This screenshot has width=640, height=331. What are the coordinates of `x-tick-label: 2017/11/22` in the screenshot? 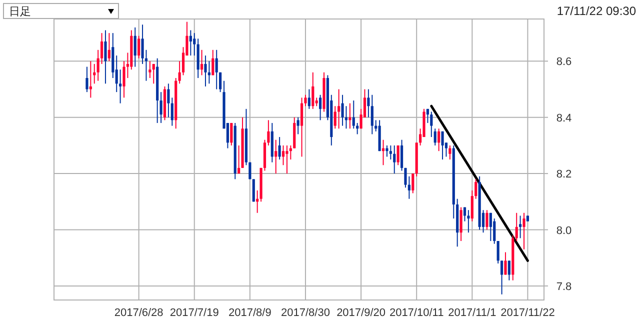 It's located at (527, 313).